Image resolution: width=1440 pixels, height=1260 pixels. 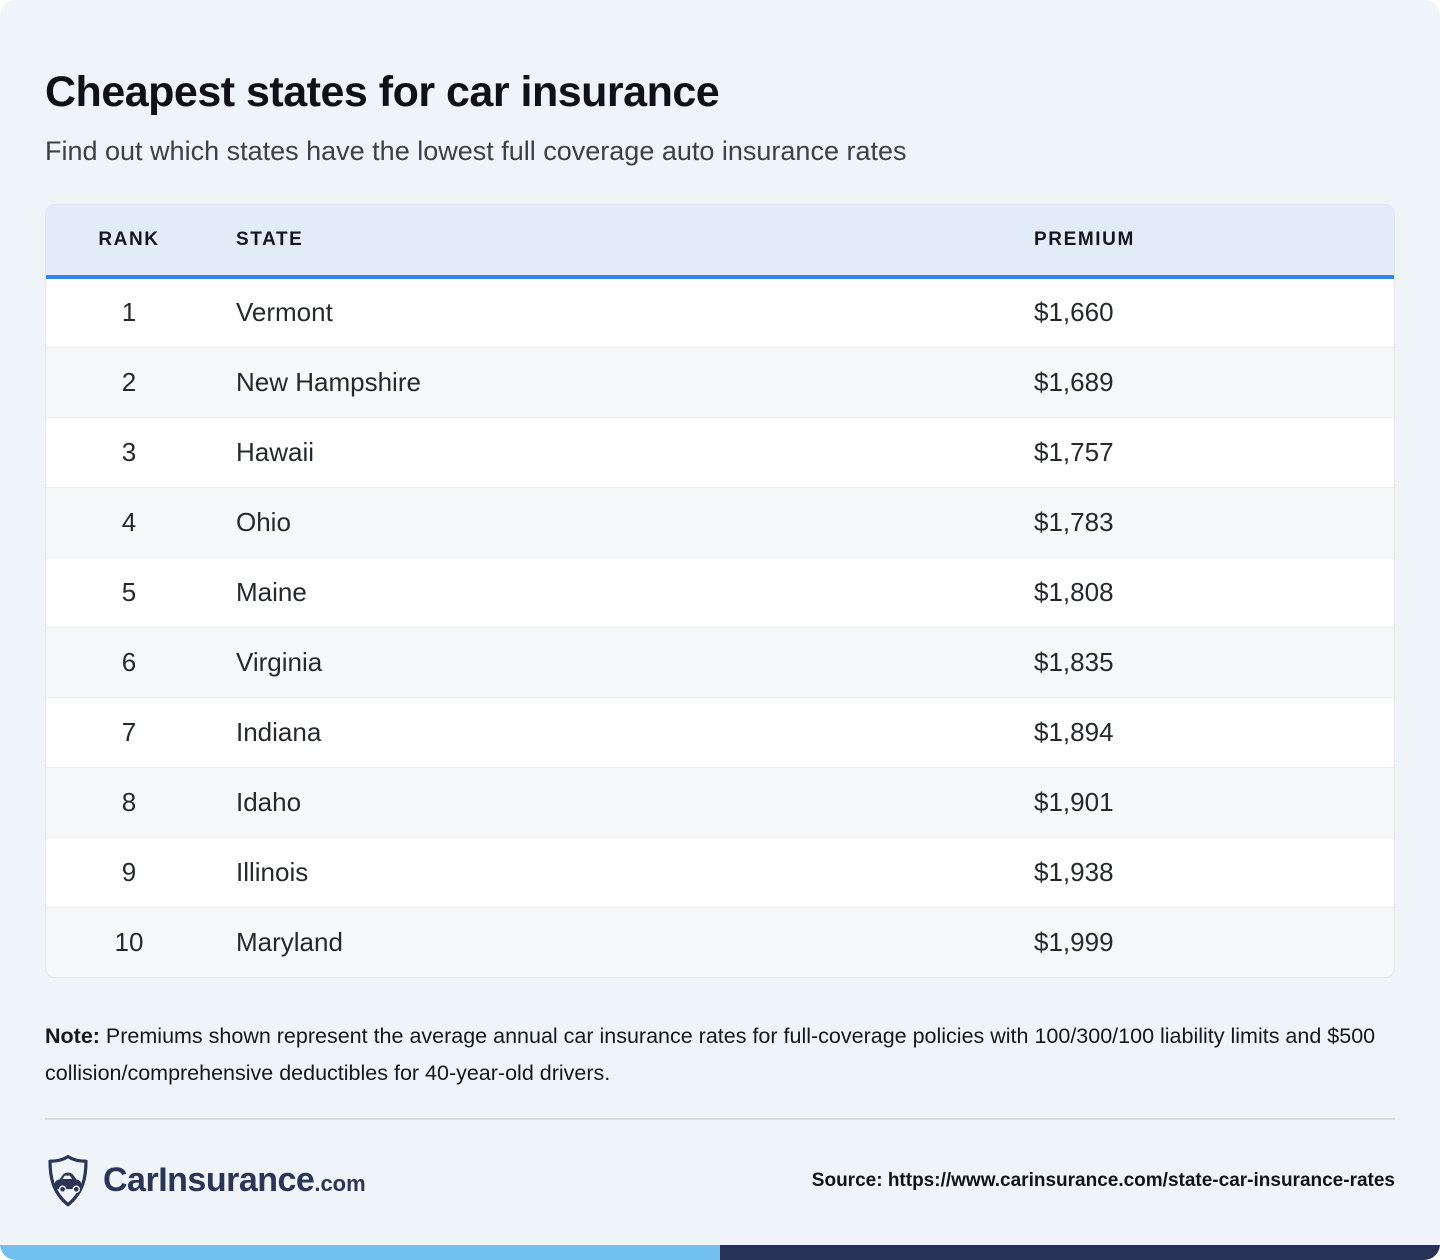 I want to click on table-row: 6 Virginia $1,835, so click(x=720, y=661).